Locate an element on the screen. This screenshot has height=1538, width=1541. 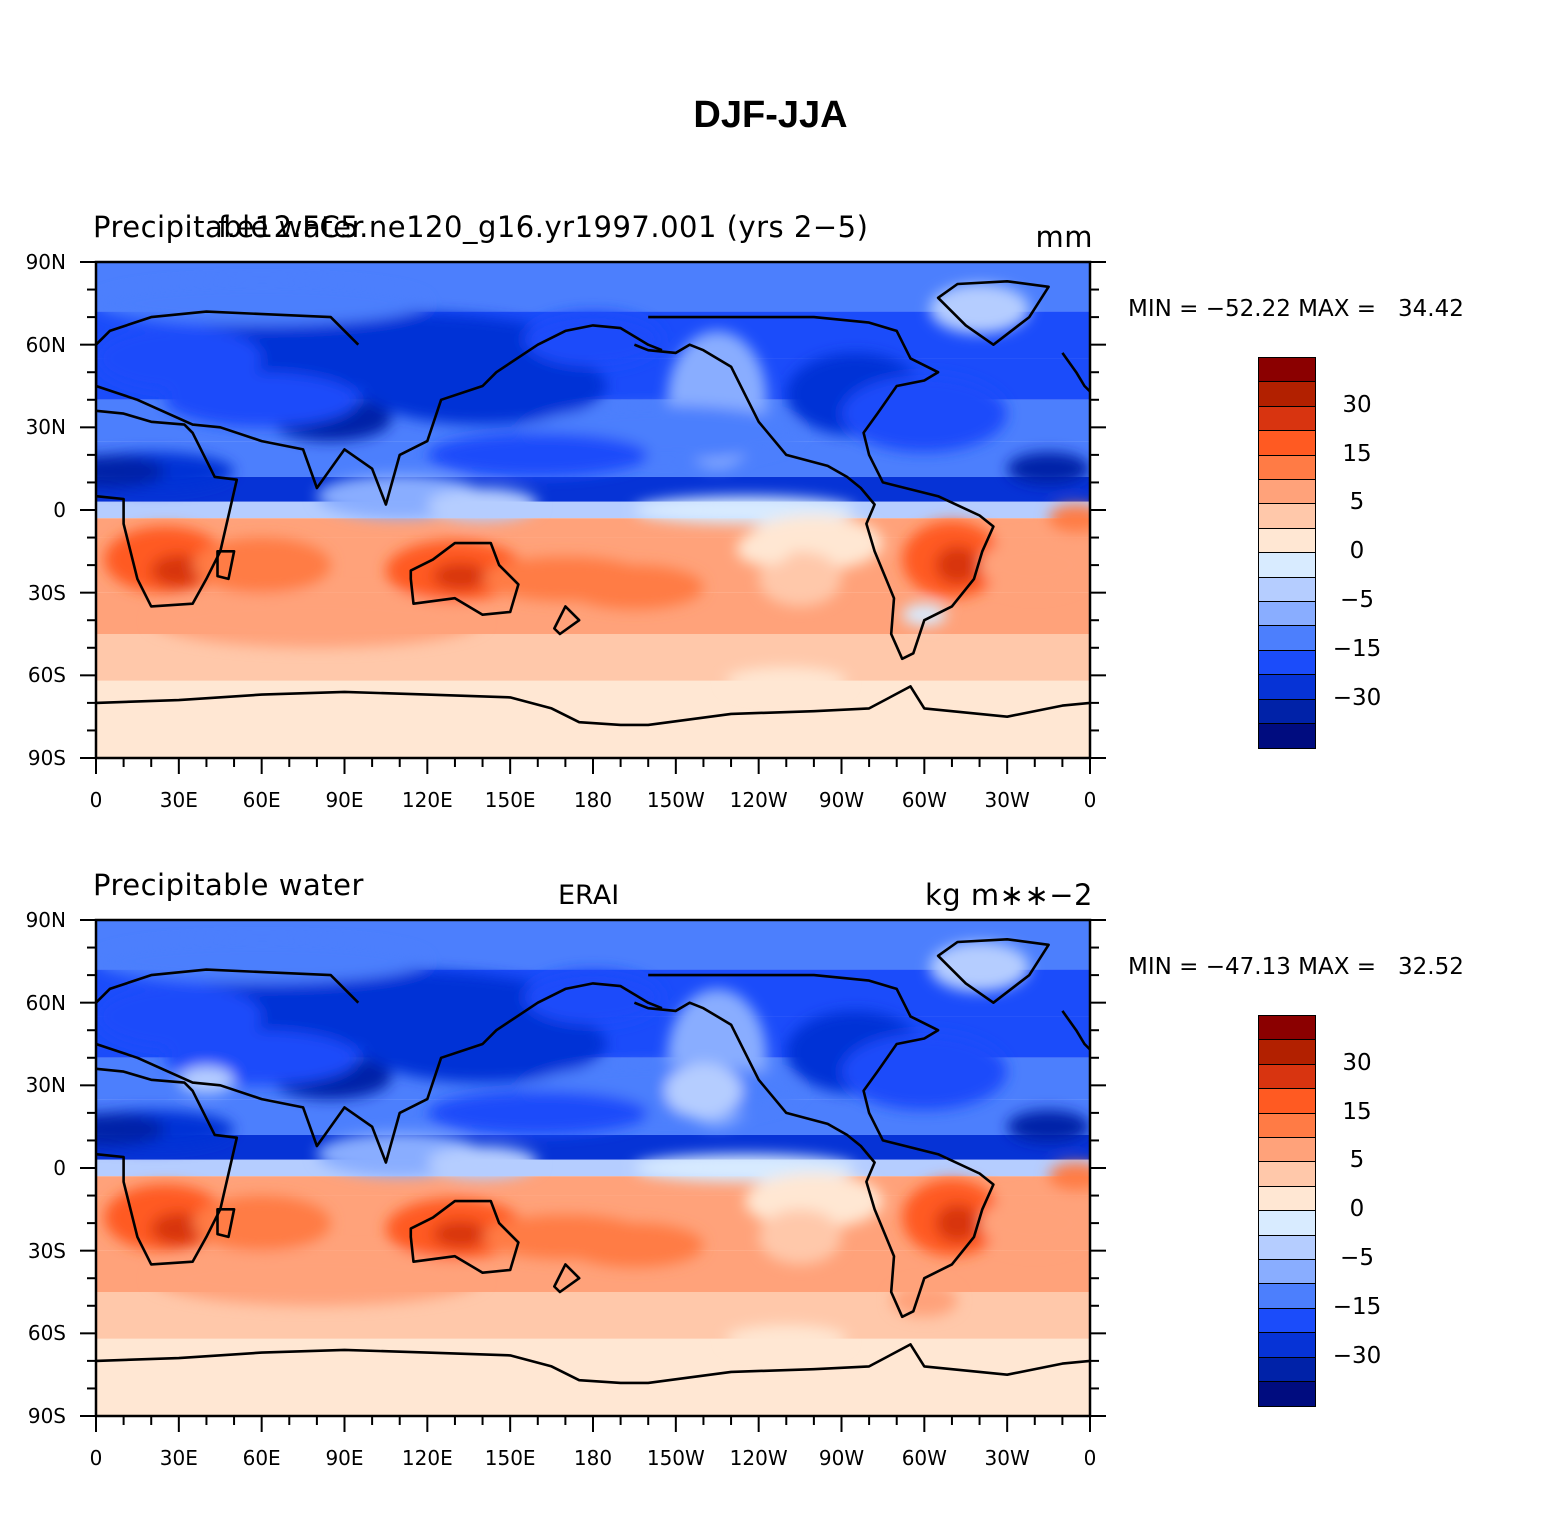
panel-center-label: ERAI is located at coordinates (589, 895).